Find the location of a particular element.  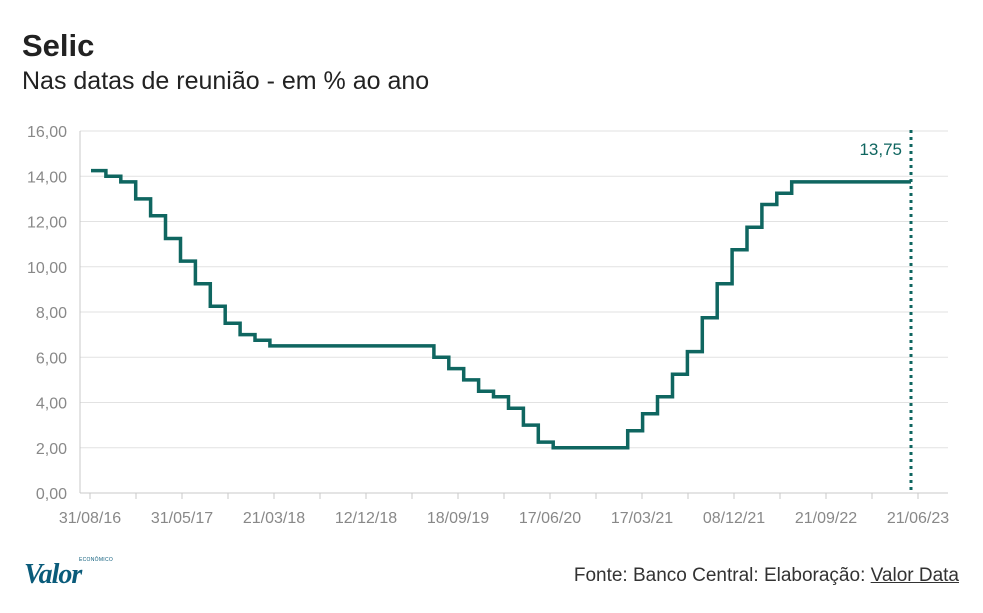

x-tick-label: 21/09/22 is located at coordinates (826, 518).